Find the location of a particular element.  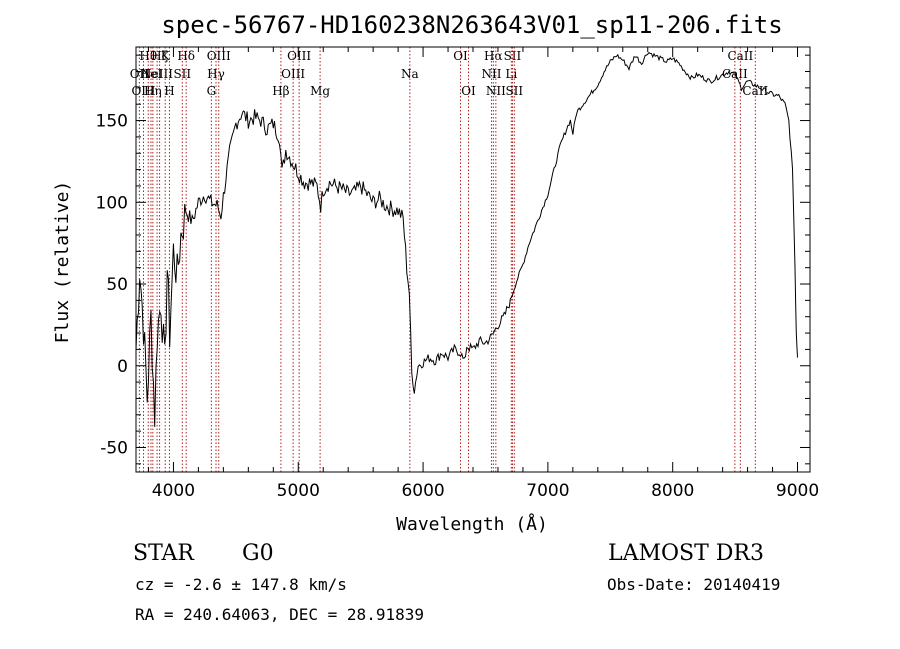

x-tick-label: 4000 is located at coordinates (173, 491).